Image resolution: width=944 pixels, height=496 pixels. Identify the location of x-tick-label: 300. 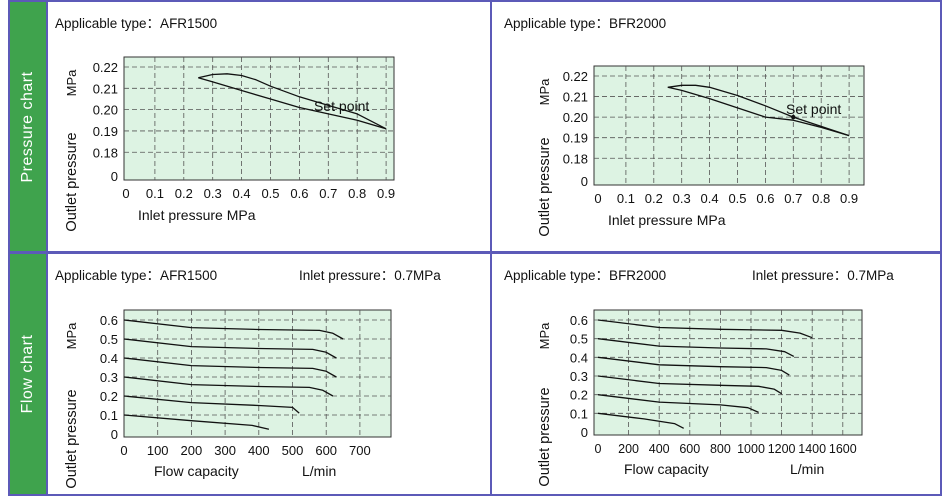
(225, 450).